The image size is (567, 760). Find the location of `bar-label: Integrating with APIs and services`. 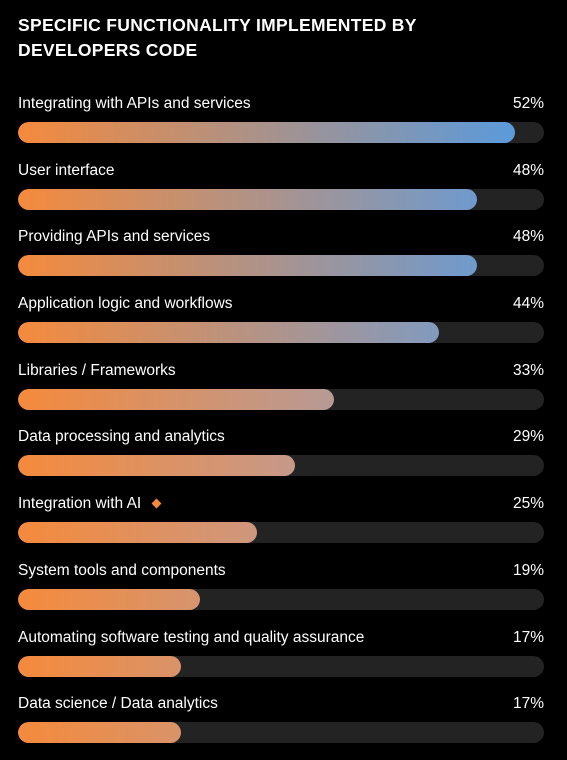

bar-label: Integrating with APIs and services is located at coordinates (134, 103).